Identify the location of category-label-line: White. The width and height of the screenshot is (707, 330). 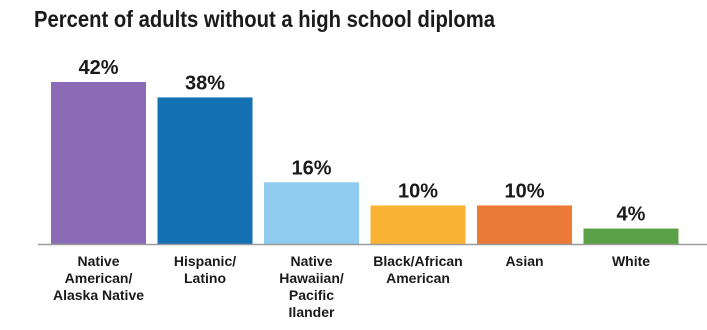
(631, 261).